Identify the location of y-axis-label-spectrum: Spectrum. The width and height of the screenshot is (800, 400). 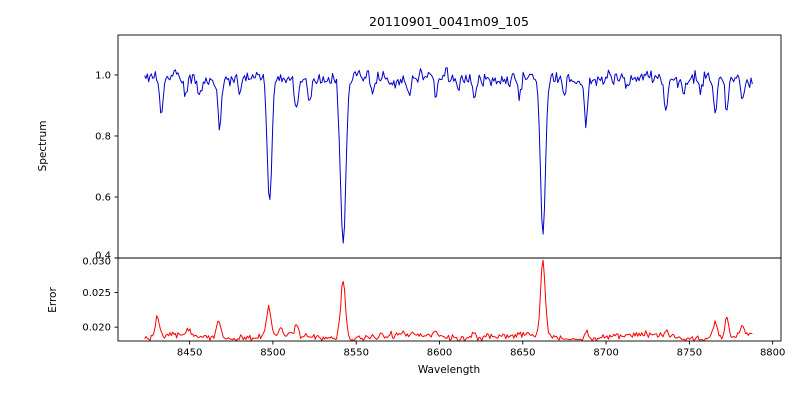
(43, 146).